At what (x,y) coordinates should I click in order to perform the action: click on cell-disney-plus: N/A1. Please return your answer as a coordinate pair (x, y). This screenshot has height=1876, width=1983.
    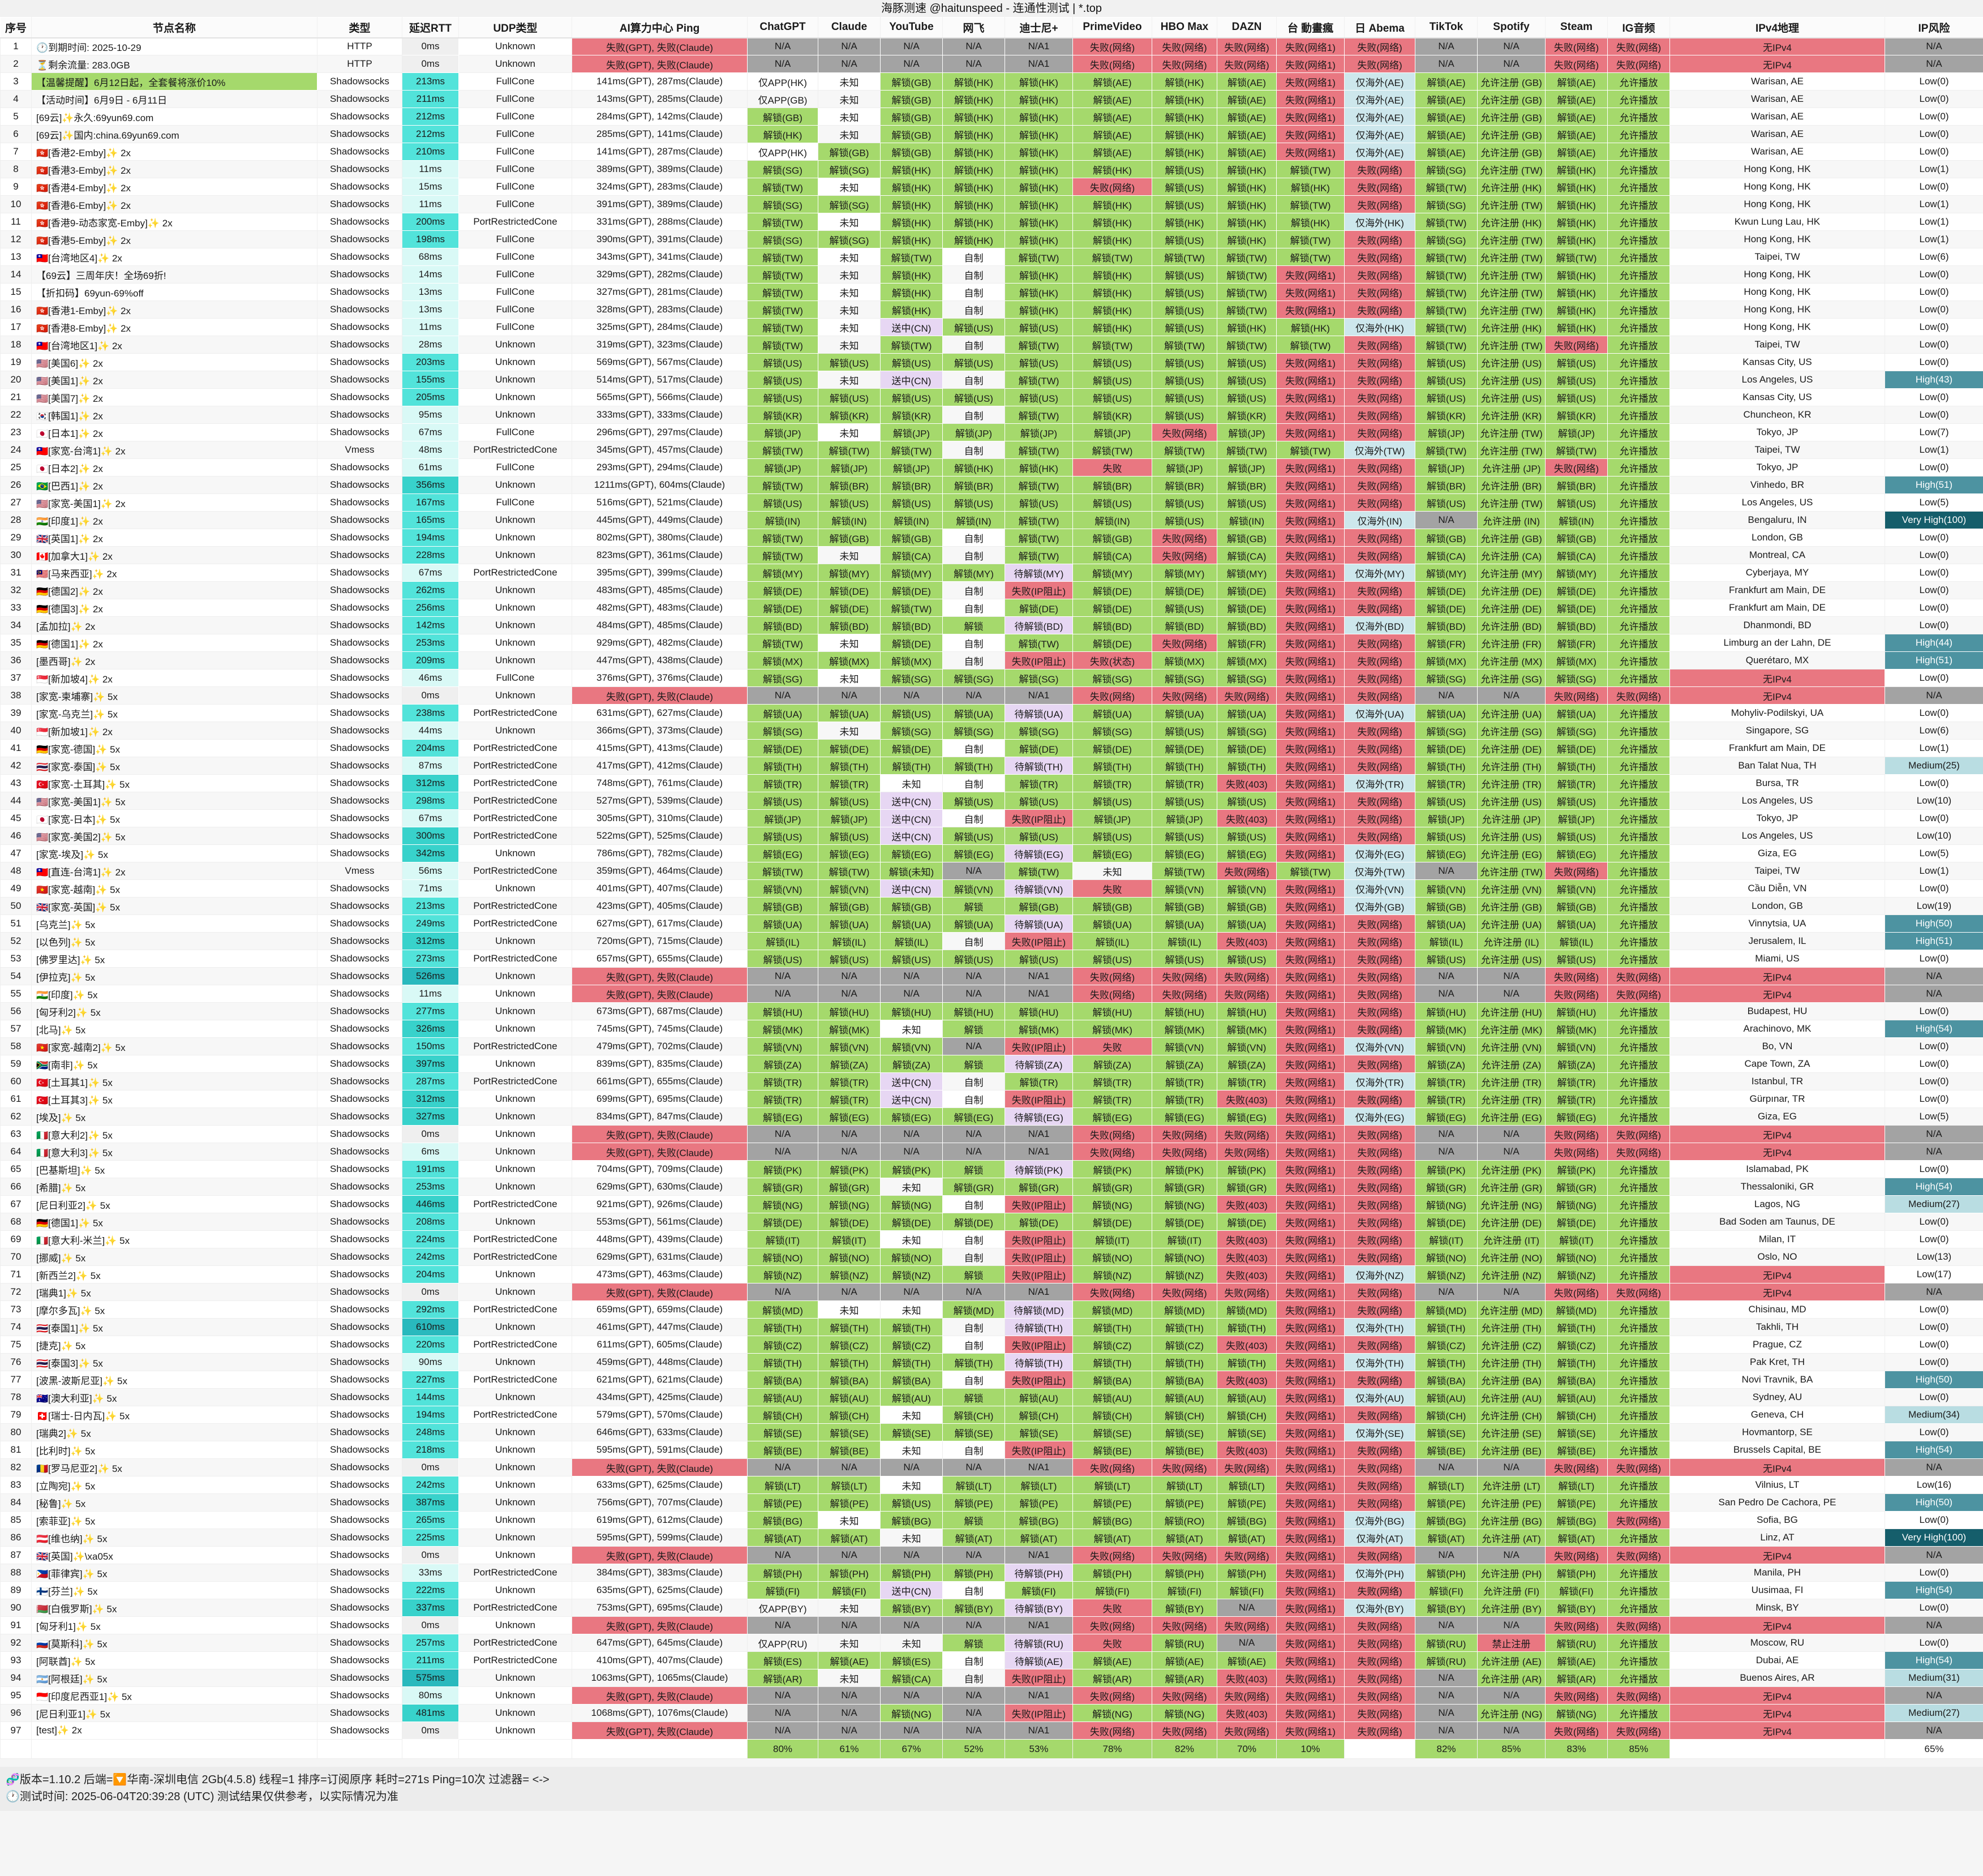
    Looking at the image, I should click on (1039, 1152).